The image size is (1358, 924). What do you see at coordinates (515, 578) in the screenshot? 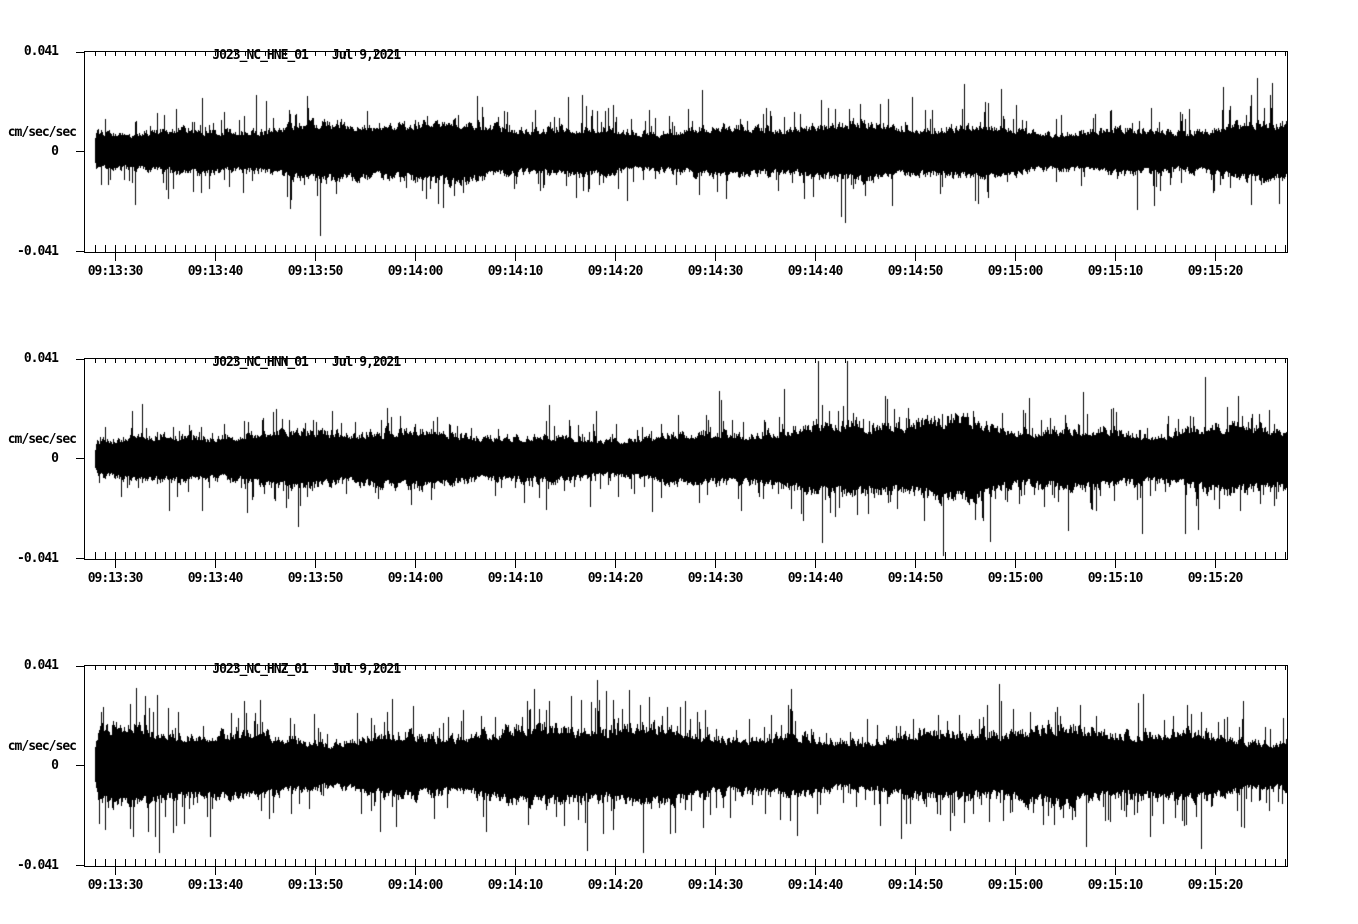
I see `x-tick-label: 09:14:10` at bounding box center [515, 578].